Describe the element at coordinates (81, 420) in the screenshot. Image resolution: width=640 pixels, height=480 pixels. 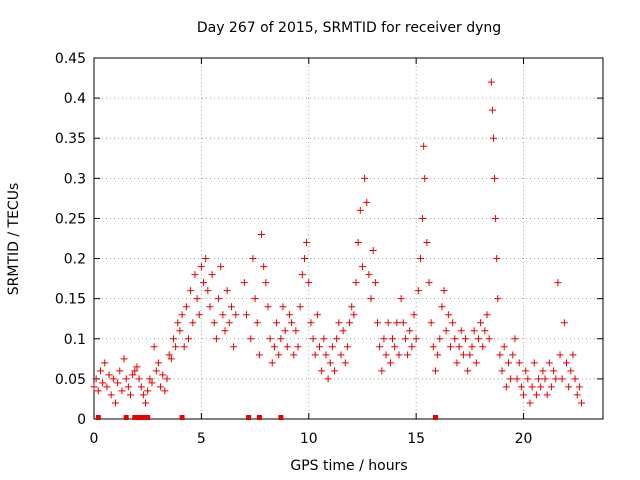
I see `y-tick-label: 0` at that location.